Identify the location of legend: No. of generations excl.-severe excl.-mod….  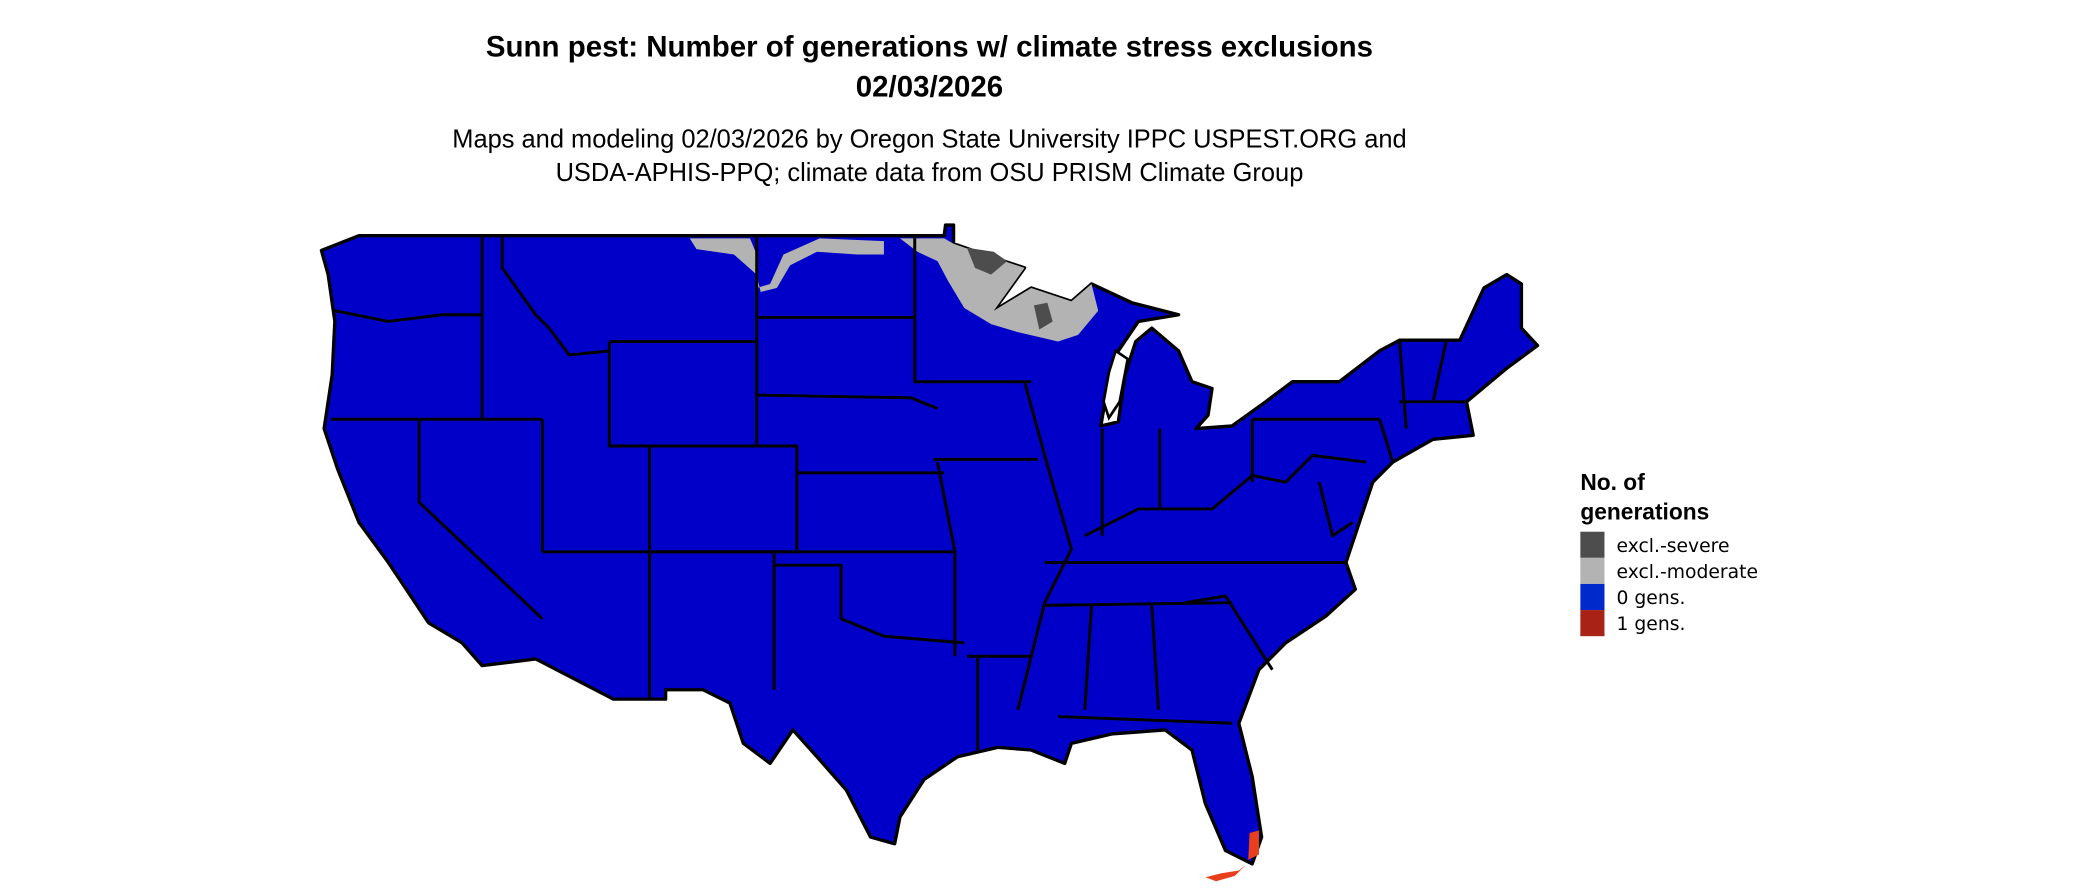
(1669, 553).